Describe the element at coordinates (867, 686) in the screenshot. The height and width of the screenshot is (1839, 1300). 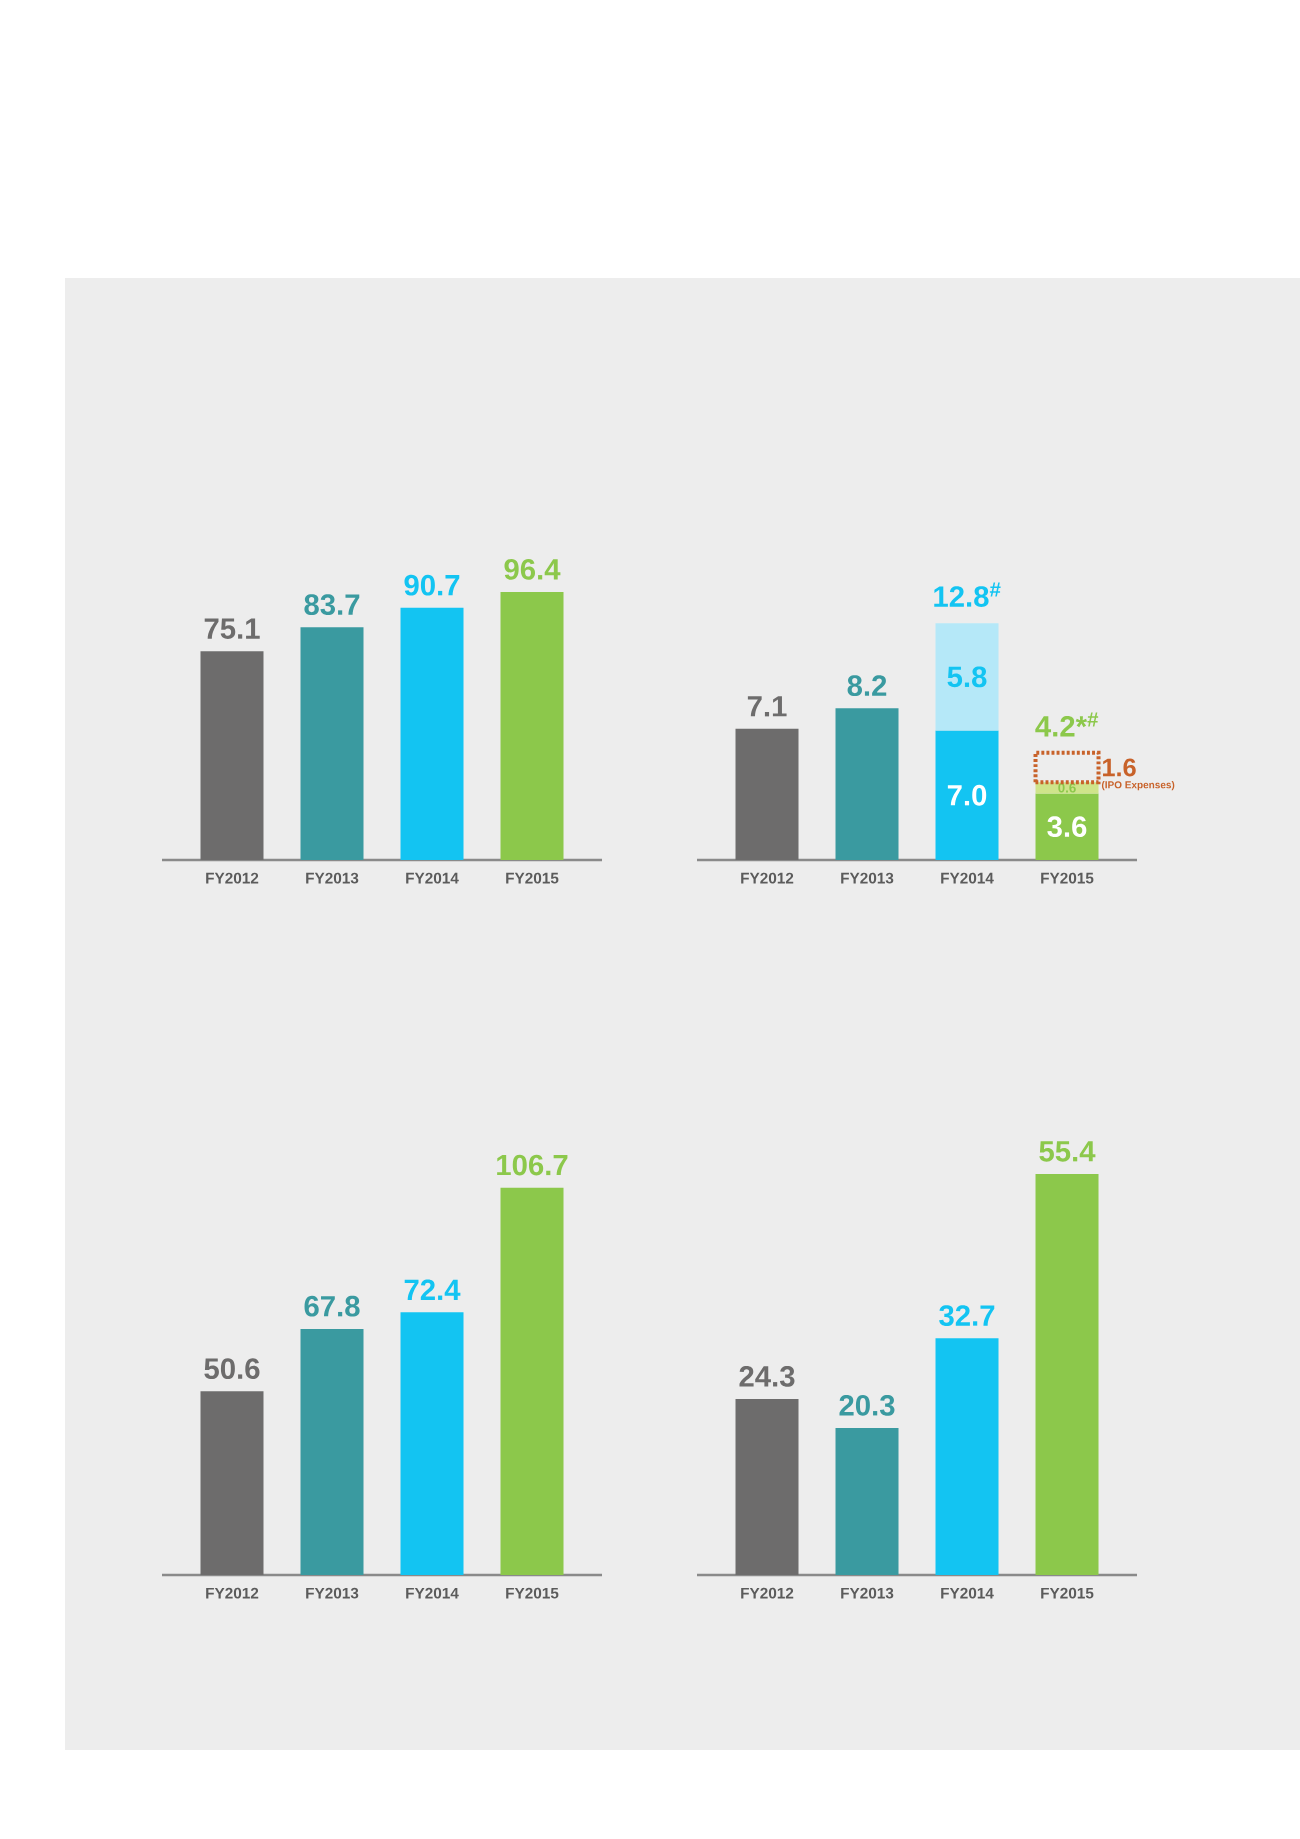
I see `data-label: 8.2` at that location.